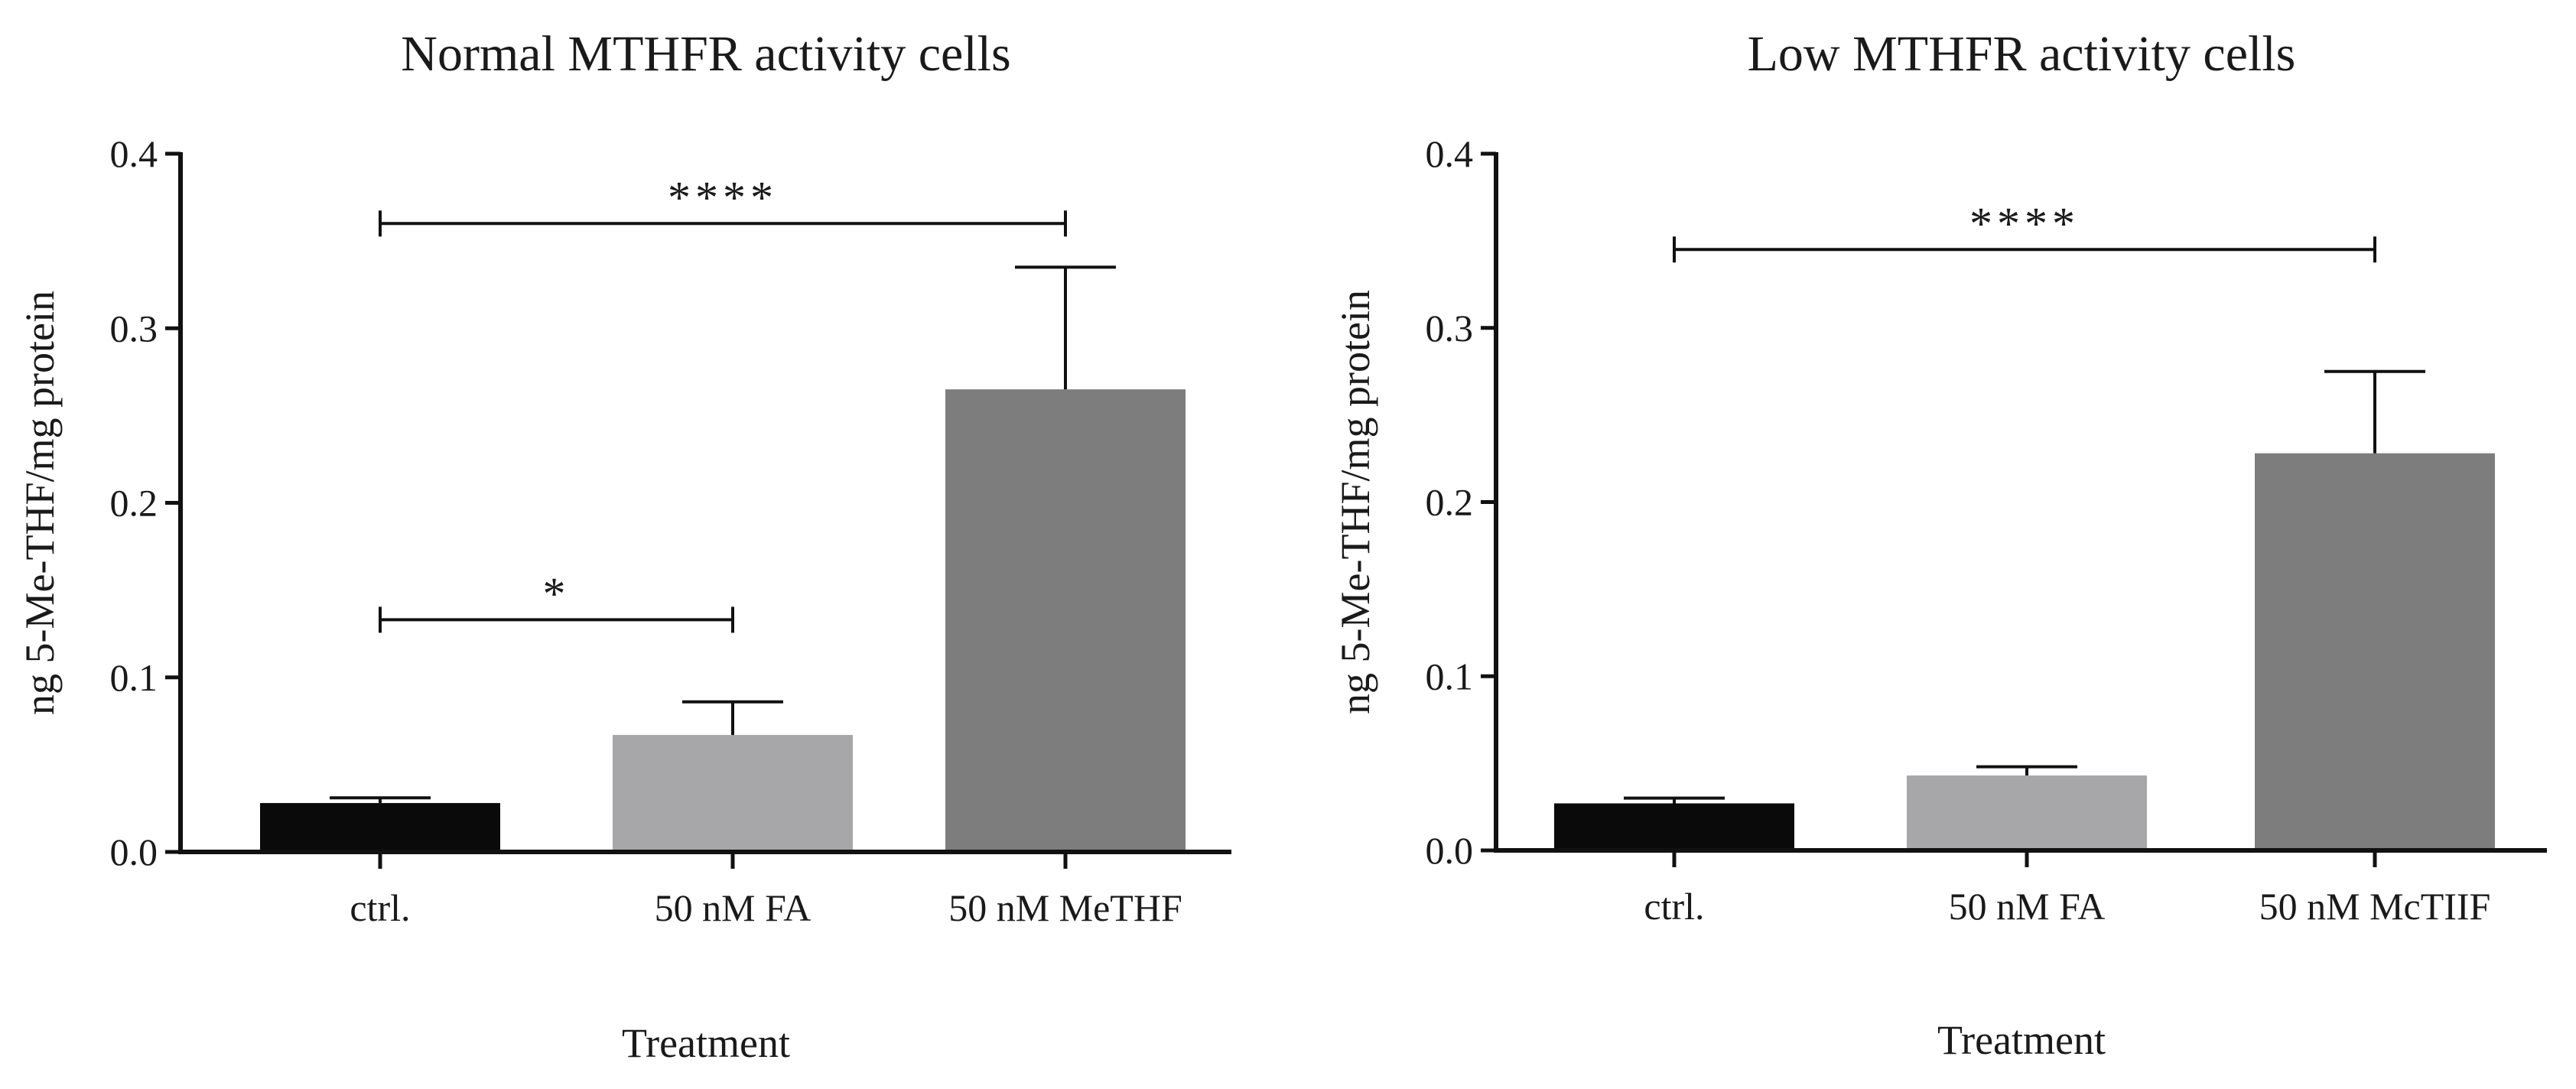 The image size is (2576, 1089). I want to click on significance-label: *, so click(557, 593).